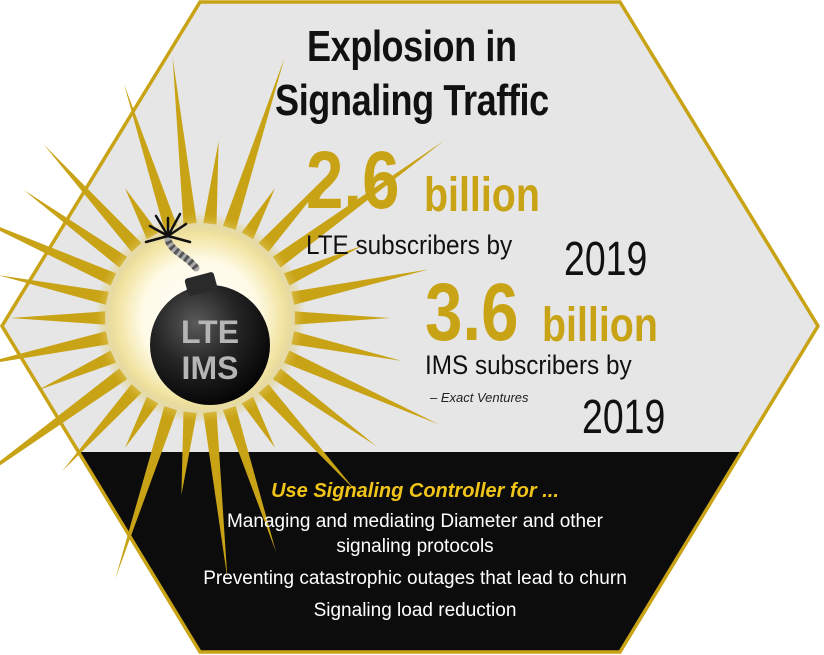 The height and width of the screenshot is (655, 824). I want to click on stat-2-number: 3.6, so click(472, 312).